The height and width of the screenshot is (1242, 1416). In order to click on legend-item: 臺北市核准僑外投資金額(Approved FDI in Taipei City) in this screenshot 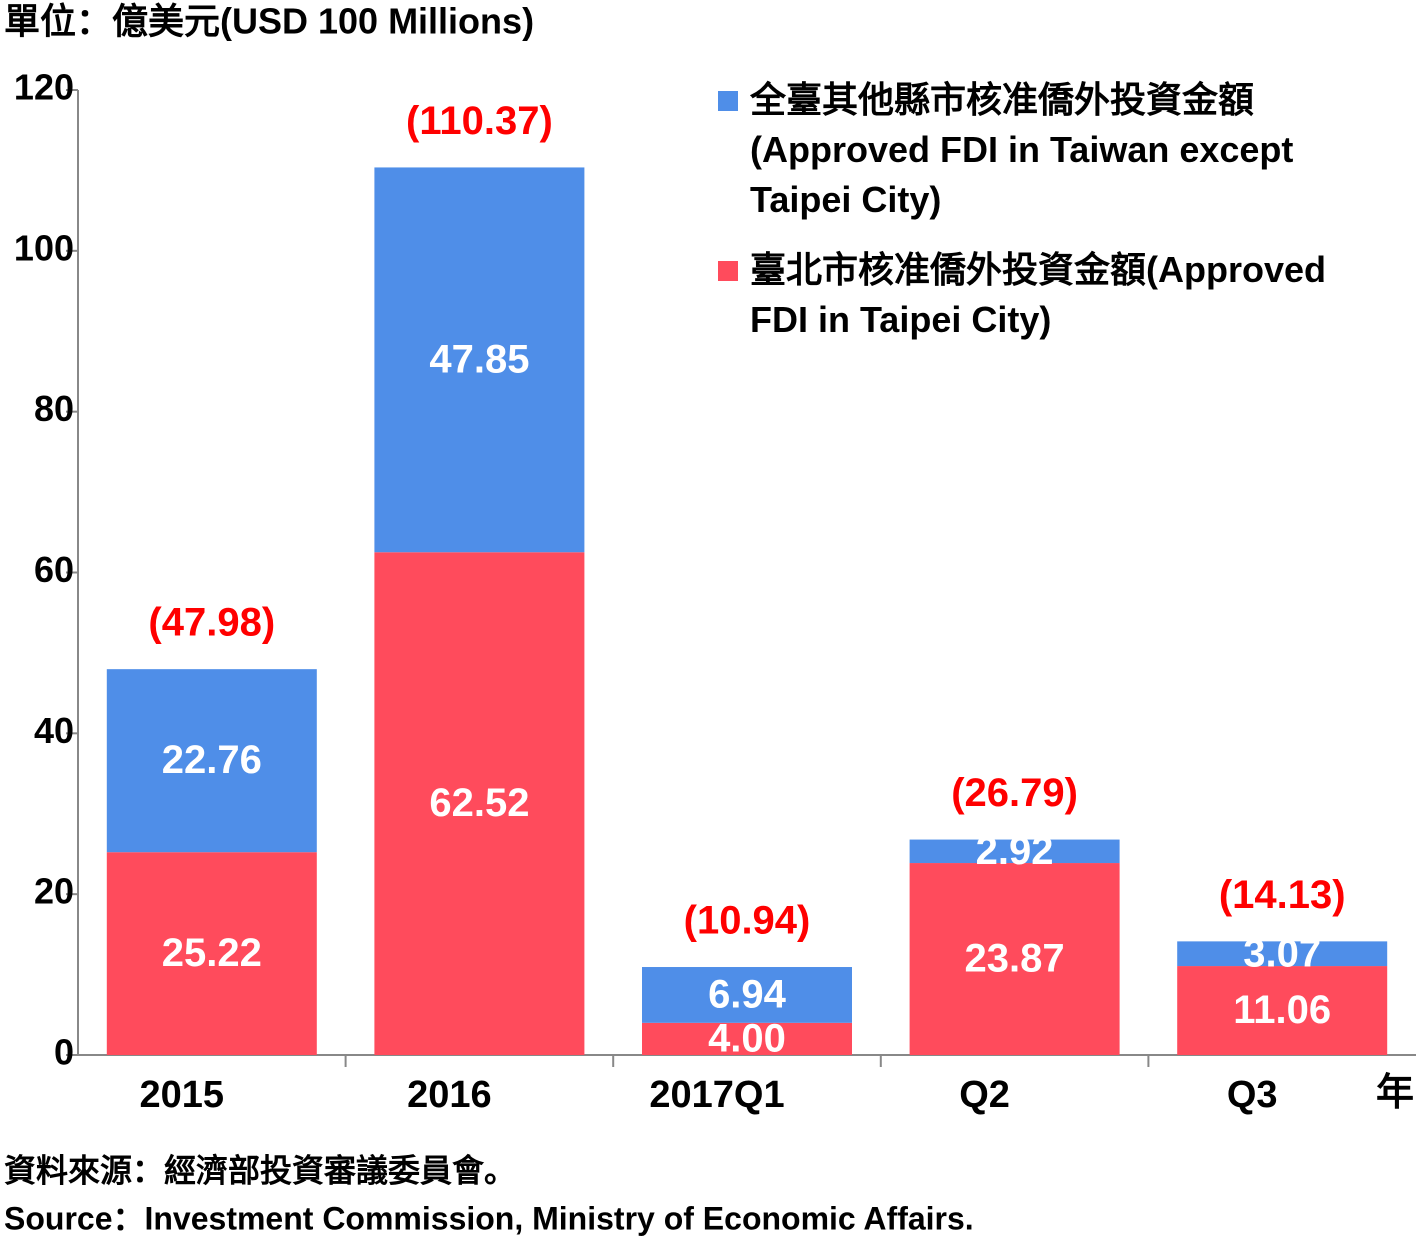, I will do `click(1063, 295)`.